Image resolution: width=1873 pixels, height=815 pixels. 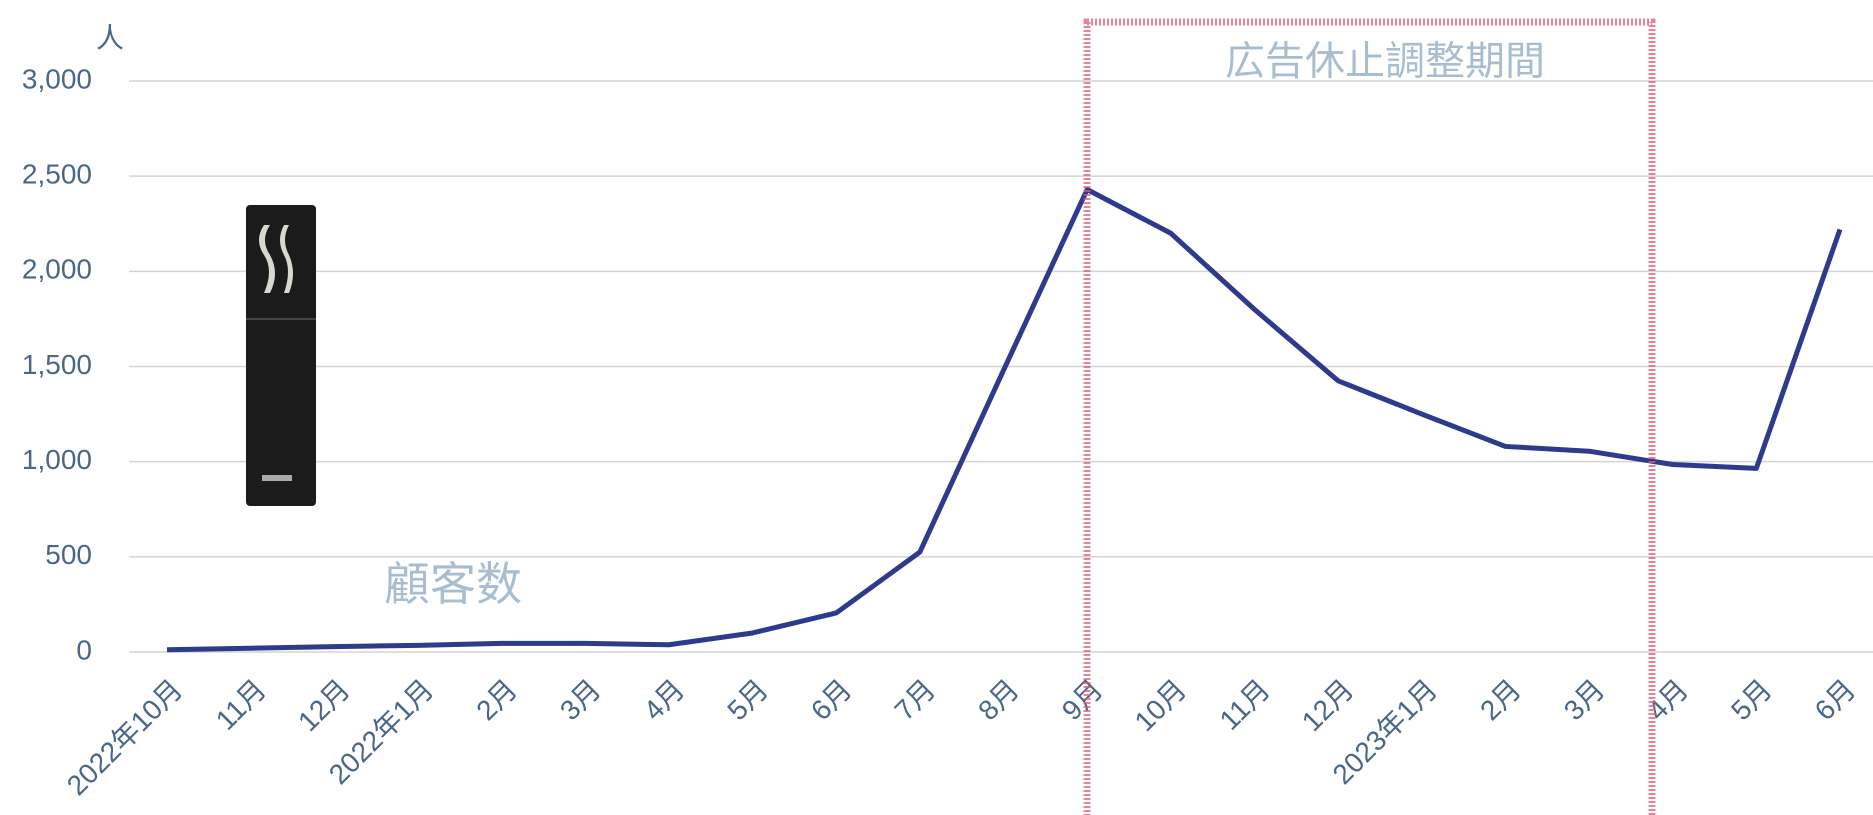 What do you see at coordinates (1385, 62) in the screenshot?
I see `annotation: 広告休止調整期間` at bounding box center [1385, 62].